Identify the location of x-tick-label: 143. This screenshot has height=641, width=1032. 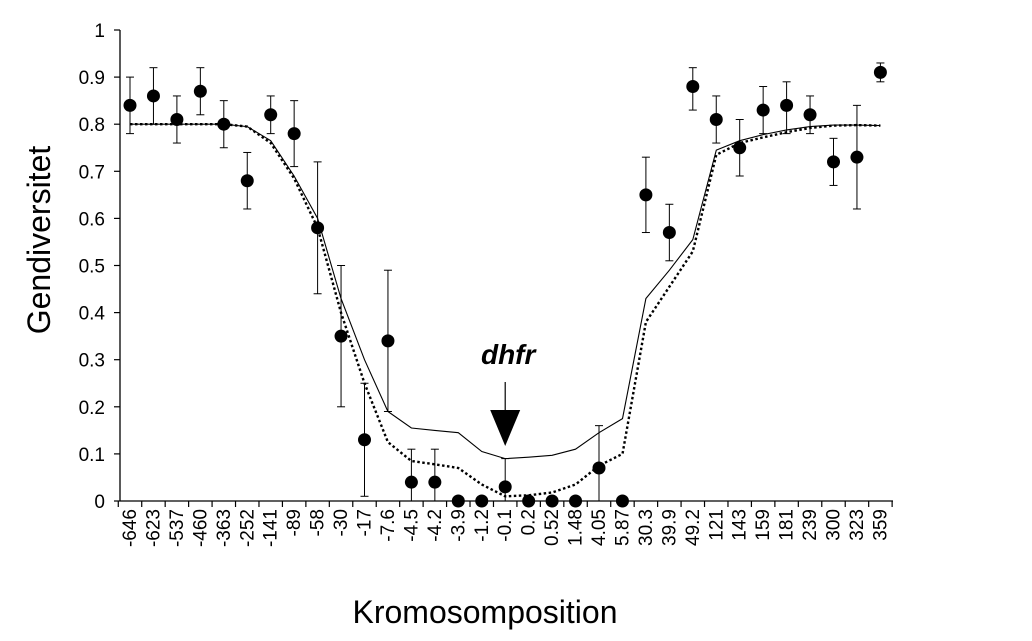
(740, 525).